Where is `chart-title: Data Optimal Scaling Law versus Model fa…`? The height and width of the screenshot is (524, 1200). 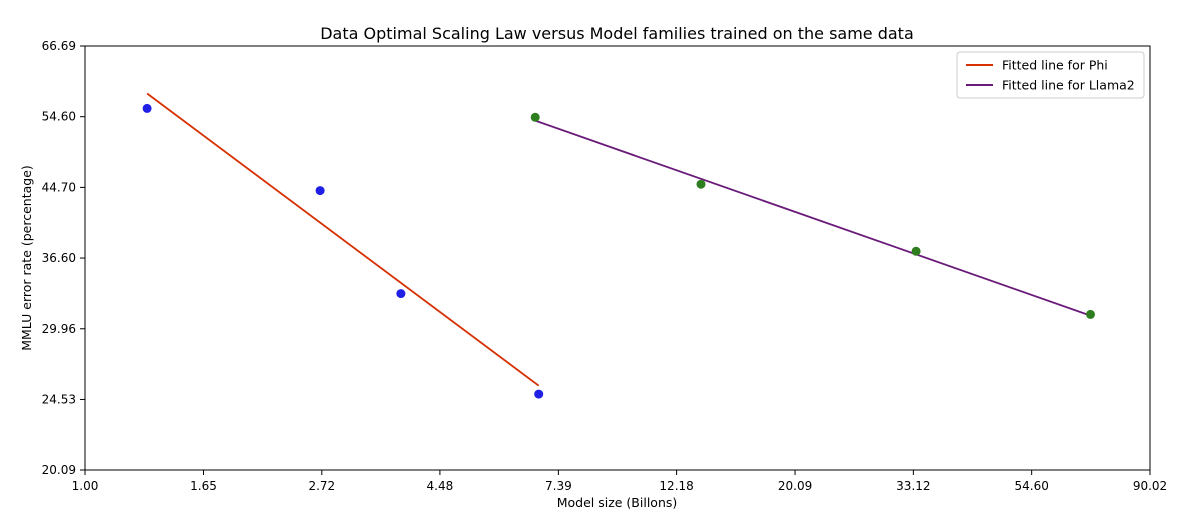
chart-title: Data Optimal Scaling Law versus Model fa… is located at coordinates (617, 33).